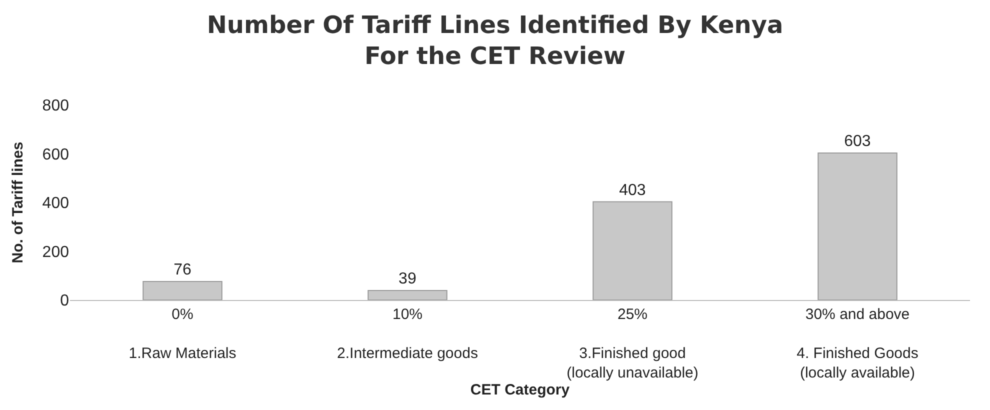 This screenshot has height=410, width=990. I want to click on category-label: 25% 3.Finished good (locally unavailable), so click(632, 344).